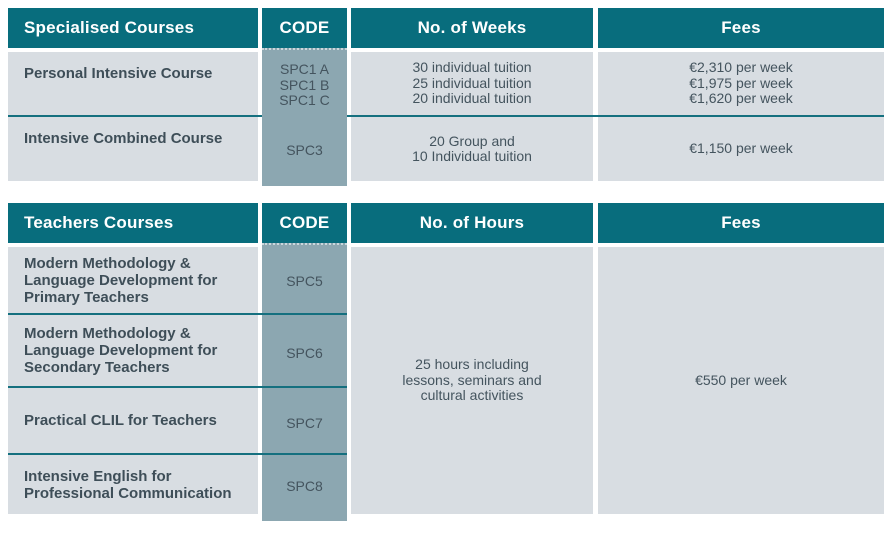 This screenshot has height=539, width=891. What do you see at coordinates (120, 420) in the screenshot?
I see `course-line: Practical CLIL for Teachers` at bounding box center [120, 420].